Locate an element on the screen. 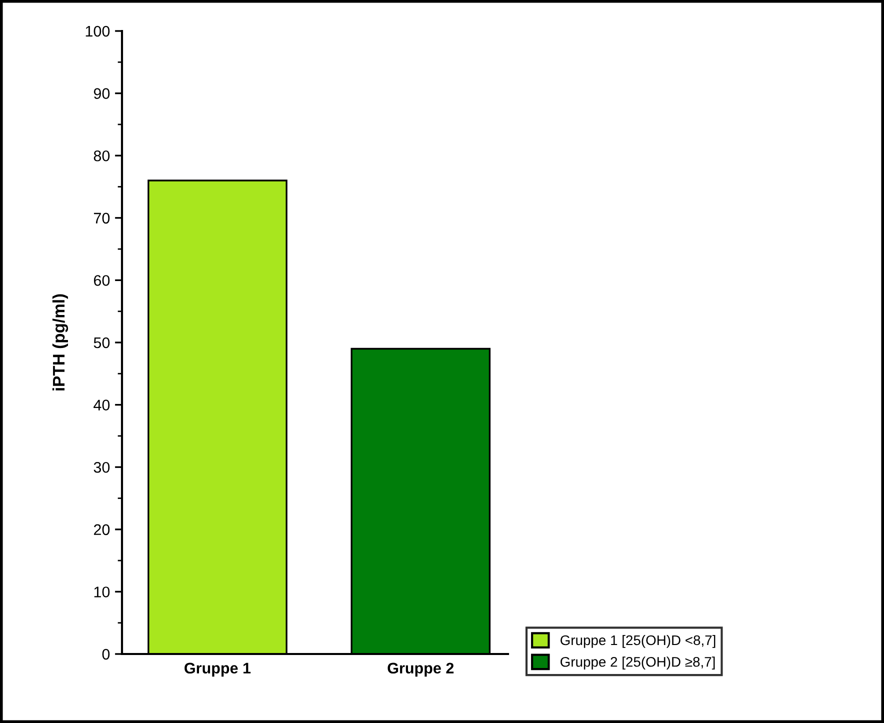  legend-label: Gruppe 2 [25(OH)D ≥8,7] is located at coordinates (637, 663).